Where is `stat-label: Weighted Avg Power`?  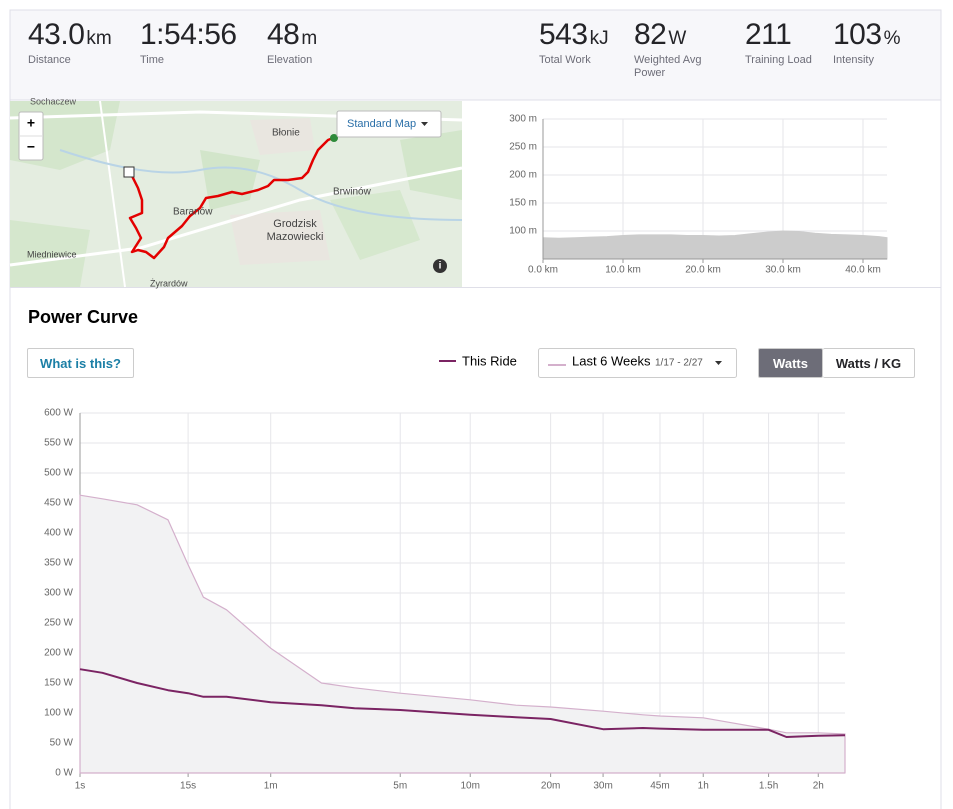
stat-label: Weighted Avg Power is located at coordinates (668, 66).